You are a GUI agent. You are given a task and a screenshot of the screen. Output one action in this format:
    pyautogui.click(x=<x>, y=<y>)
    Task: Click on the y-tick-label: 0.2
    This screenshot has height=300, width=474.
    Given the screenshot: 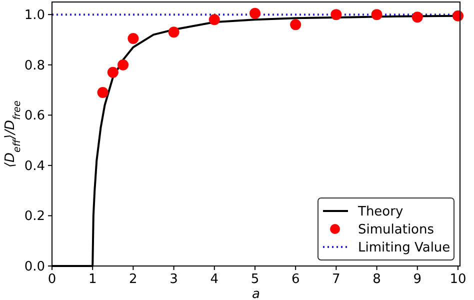 What is the action you would take?
    pyautogui.click(x=34, y=216)
    